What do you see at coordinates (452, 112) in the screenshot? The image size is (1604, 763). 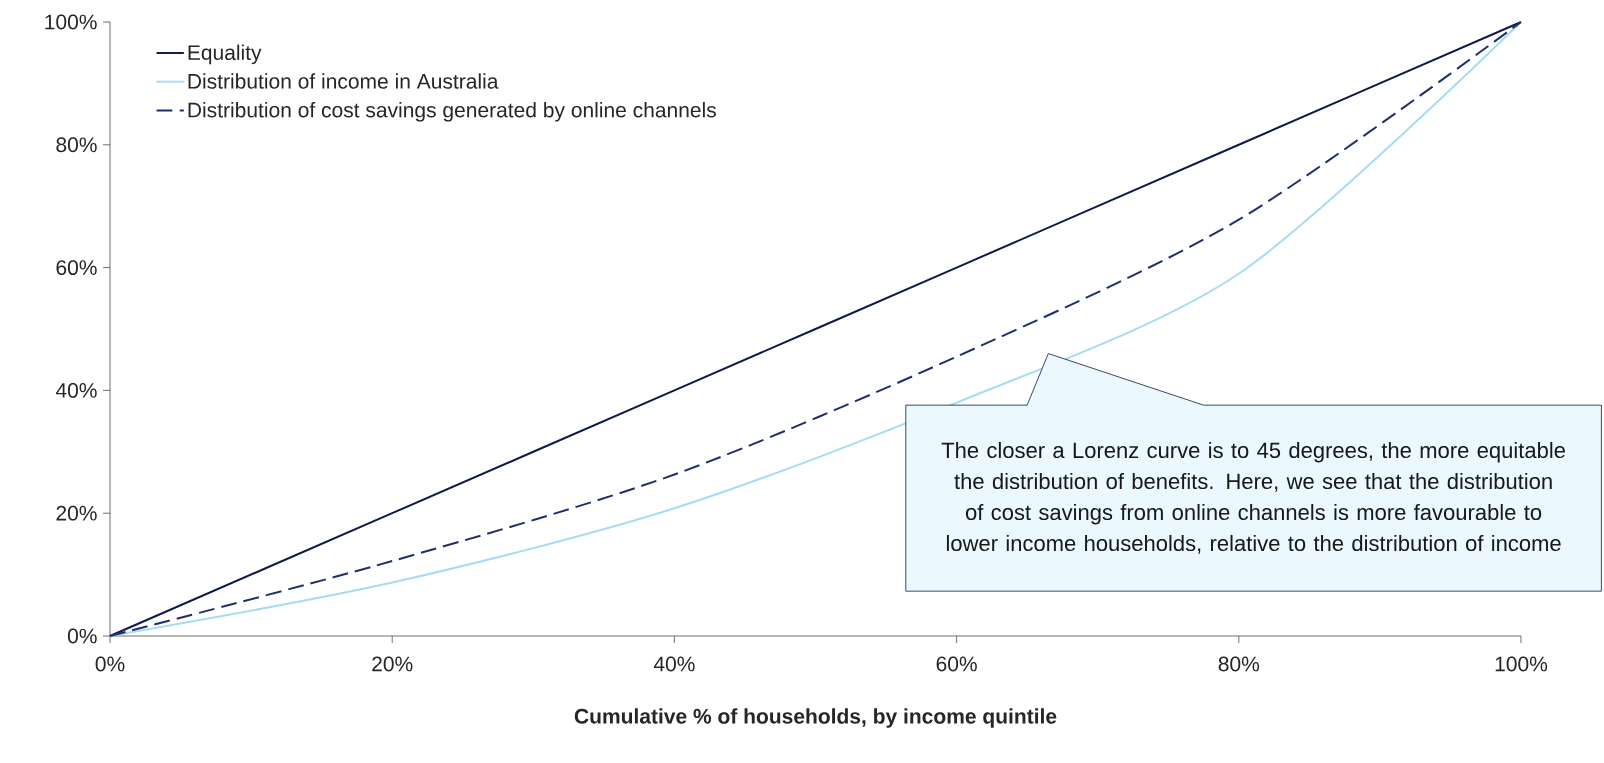 I see `legend-label: Distribution of cost savings generated by online channels` at bounding box center [452, 112].